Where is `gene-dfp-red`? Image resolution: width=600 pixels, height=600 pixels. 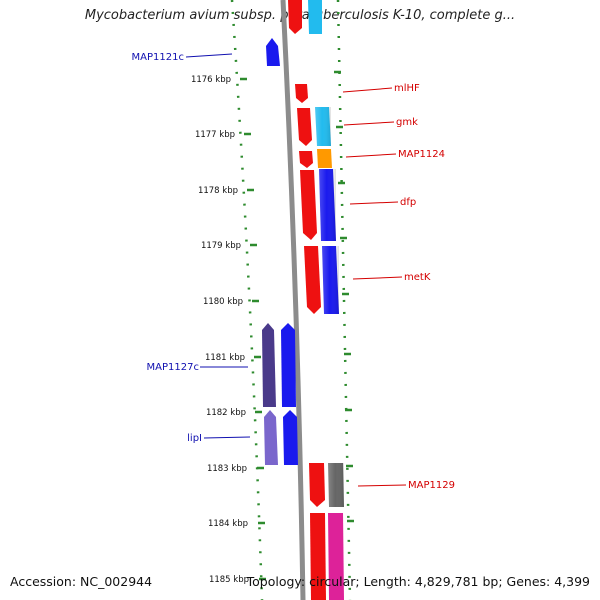 gene-dfp-red is located at coordinates (308, 205).